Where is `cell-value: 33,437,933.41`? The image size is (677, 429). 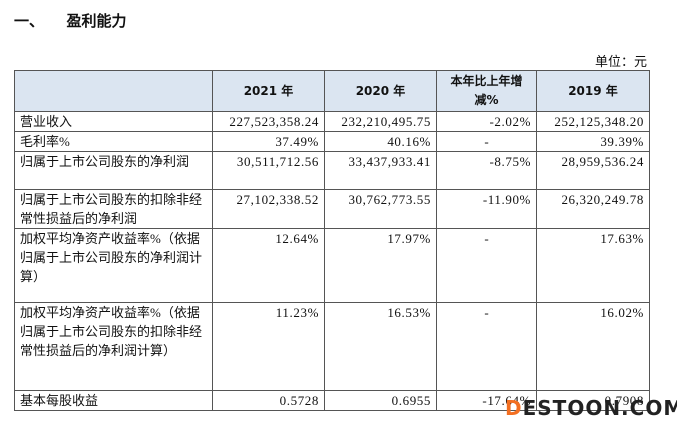 cell-value: 33,437,933.41 is located at coordinates (380, 170).